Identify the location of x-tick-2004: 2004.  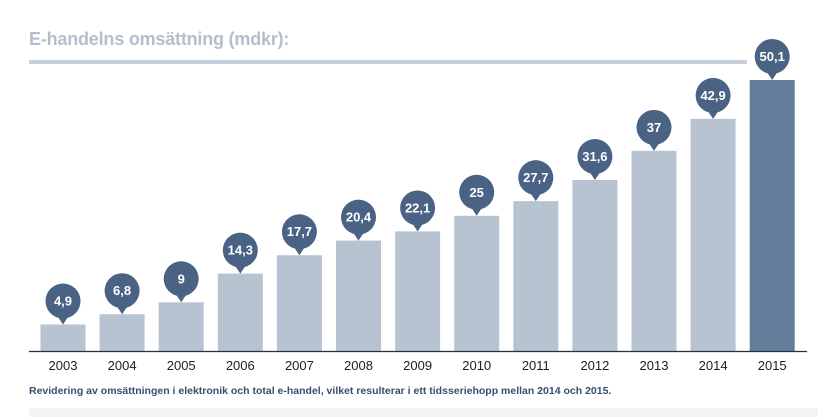
(122, 365).